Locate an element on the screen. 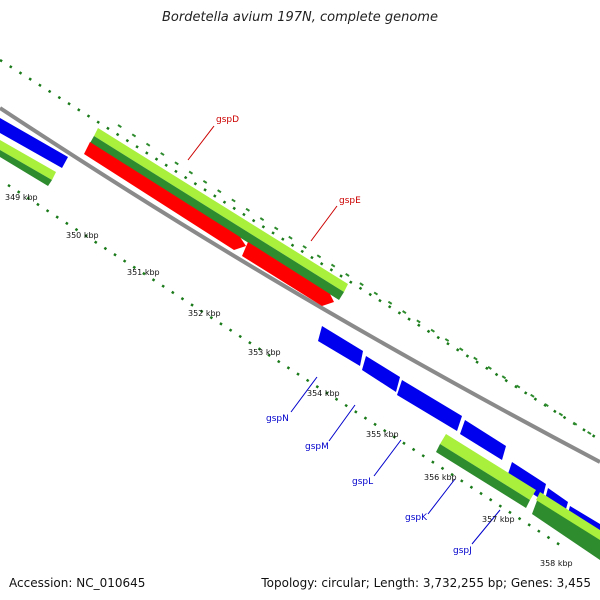  tick-label: 351 kbp is located at coordinates (143, 272).